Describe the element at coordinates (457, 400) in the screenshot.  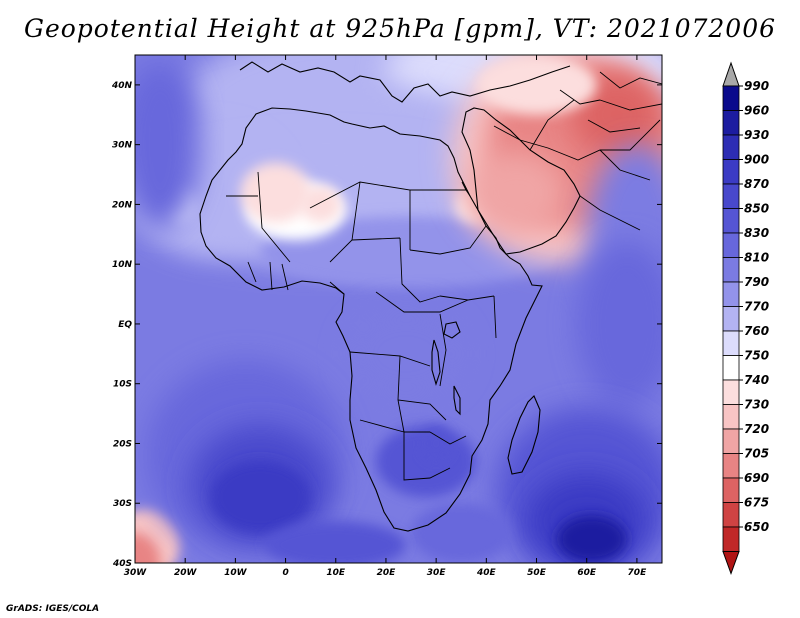
I see `lake-malawi` at that location.